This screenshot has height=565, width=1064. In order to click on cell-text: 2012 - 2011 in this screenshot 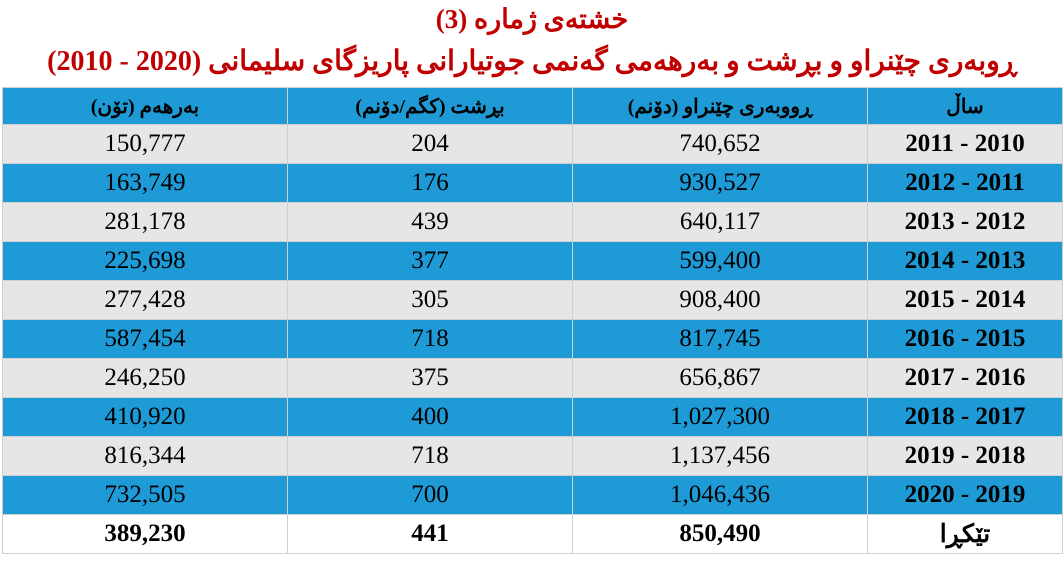, I will do `click(965, 182)`.